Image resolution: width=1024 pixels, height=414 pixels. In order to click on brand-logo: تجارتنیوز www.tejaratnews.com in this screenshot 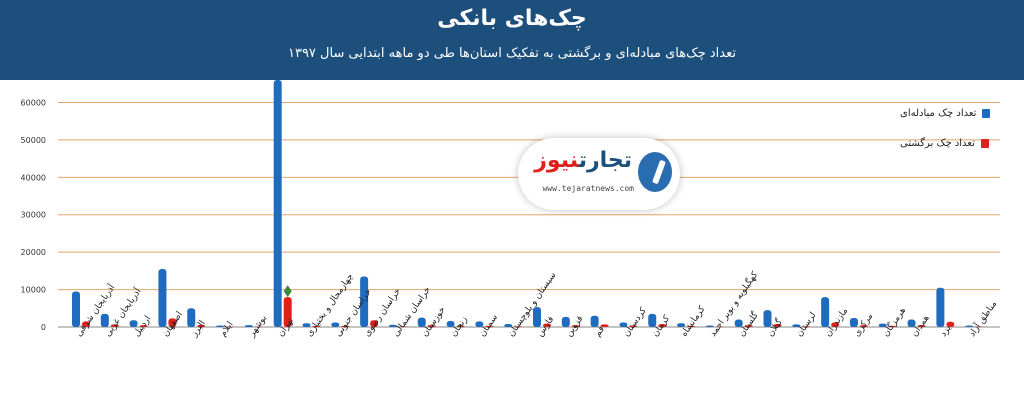, I will do `click(599, 174)`.